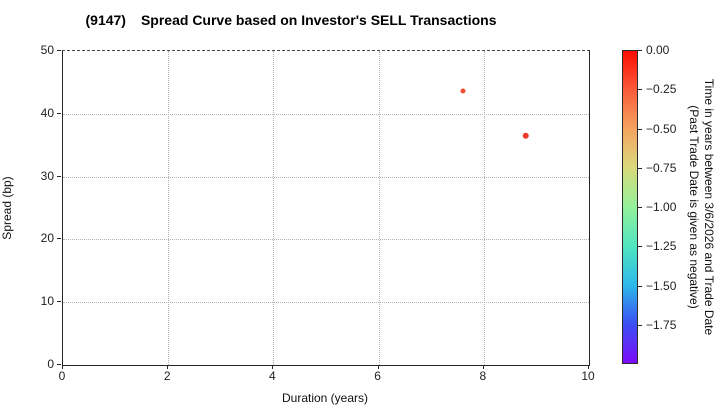 This screenshot has width=720, height=420. Describe the element at coordinates (377, 376) in the screenshot. I see `x-tick-label: 6` at that location.